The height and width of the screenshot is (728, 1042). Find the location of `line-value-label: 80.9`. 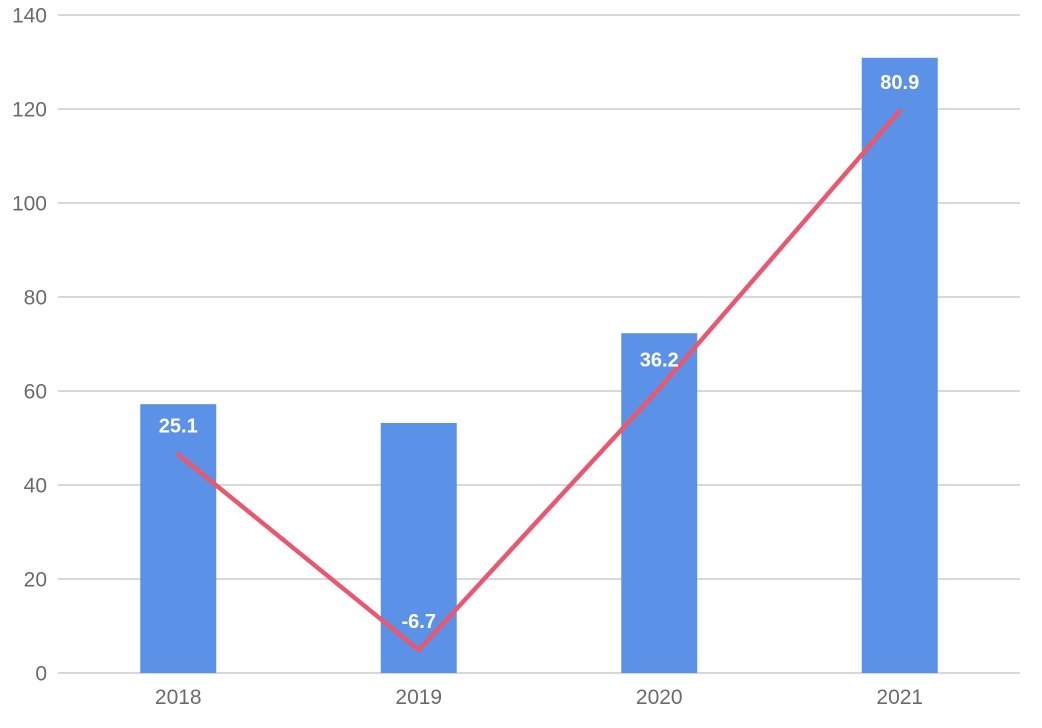

line-value-label: 80.9 is located at coordinates (899, 83).